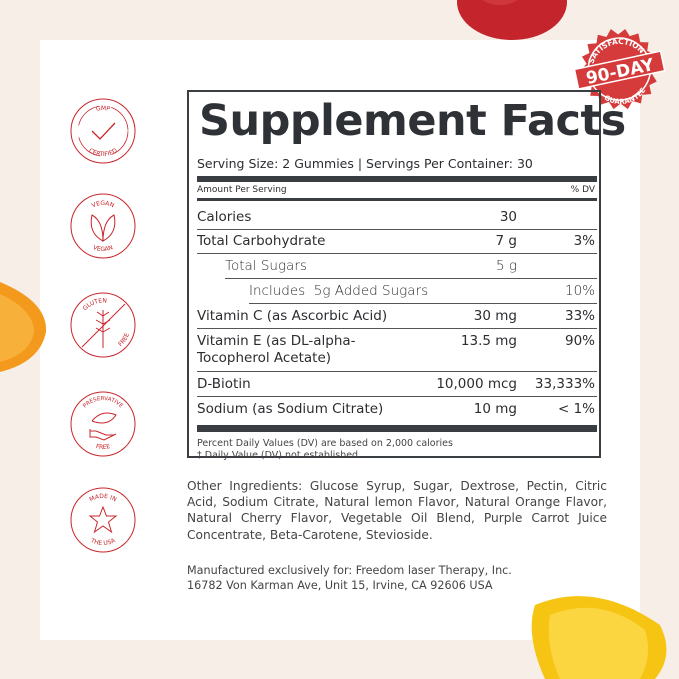 This screenshot has width=679, height=679. What do you see at coordinates (103, 520) in the screenshot?
I see `made-in-usa-icon: MADE IN THE USA` at bounding box center [103, 520].